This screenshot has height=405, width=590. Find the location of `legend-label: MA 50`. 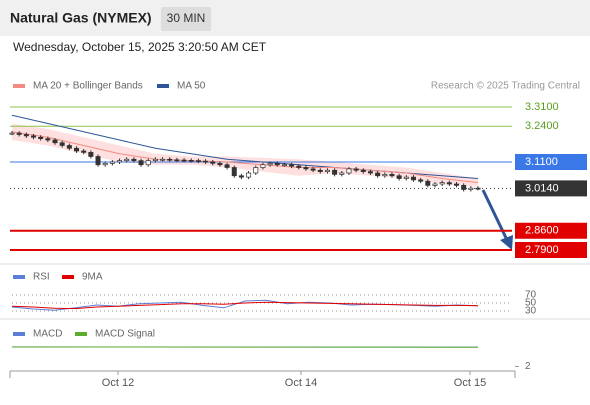

legend-label: MA 50 is located at coordinates (191, 86).